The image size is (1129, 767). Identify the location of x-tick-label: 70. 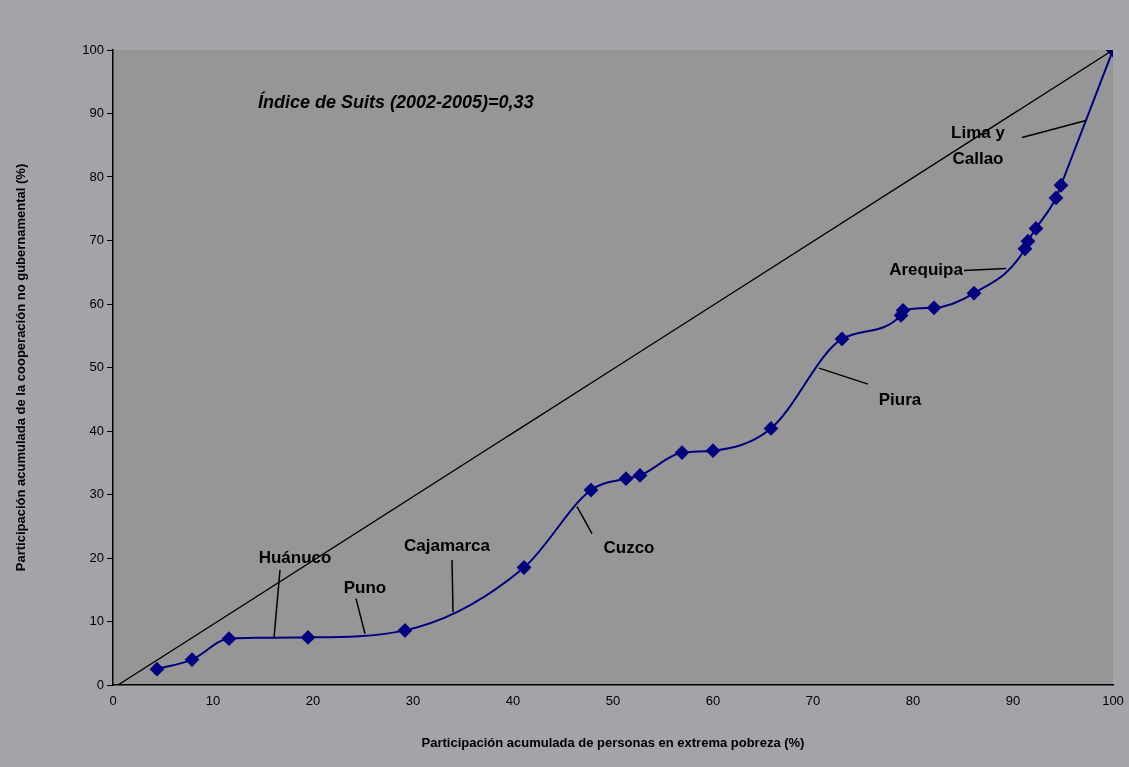
(813, 701).